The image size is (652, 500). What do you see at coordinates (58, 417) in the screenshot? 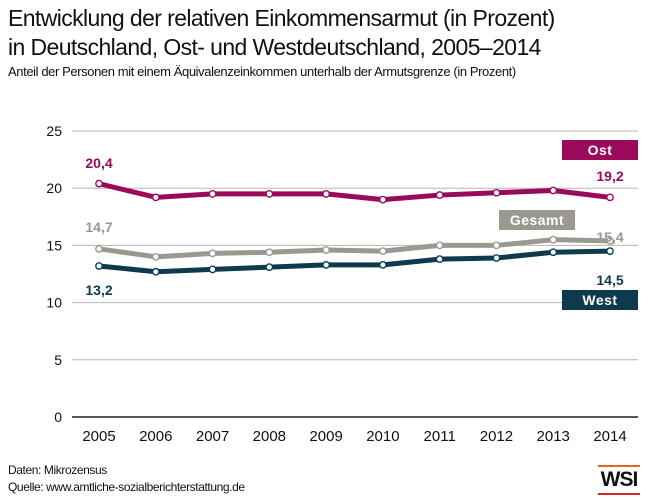
I see `y-tick-label: 0` at bounding box center [58, 417].